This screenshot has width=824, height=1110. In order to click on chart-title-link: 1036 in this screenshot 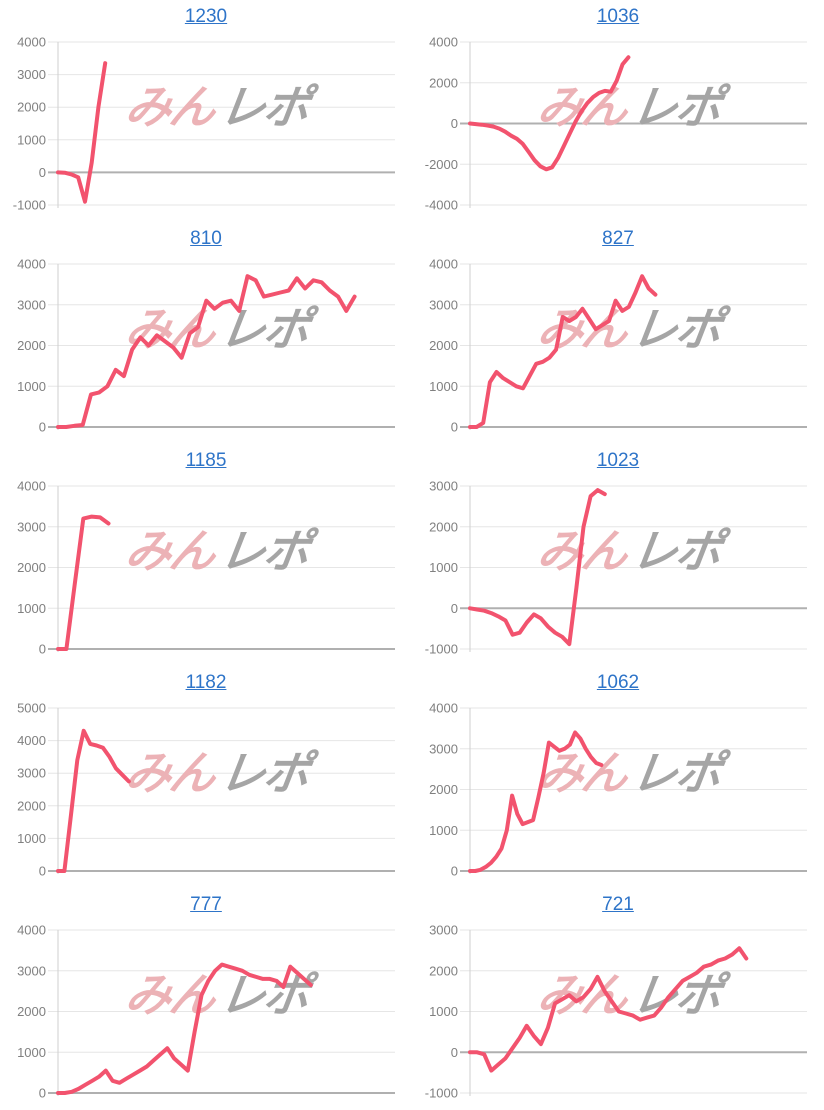, I will do `click(618, 16)`.